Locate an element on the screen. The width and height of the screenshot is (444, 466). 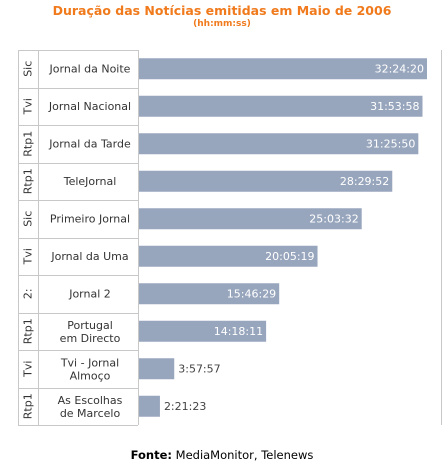
category-label: As Escolhas de Marcelo is located at coordinates (90, 407).